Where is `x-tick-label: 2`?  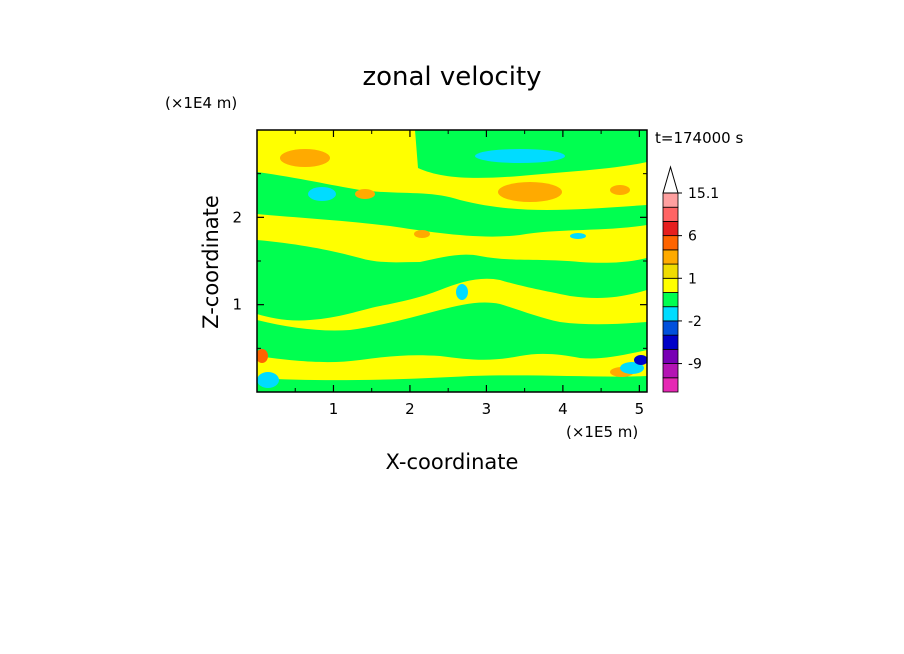
x-tick-label: 2 is located at coordinates (410, 409).